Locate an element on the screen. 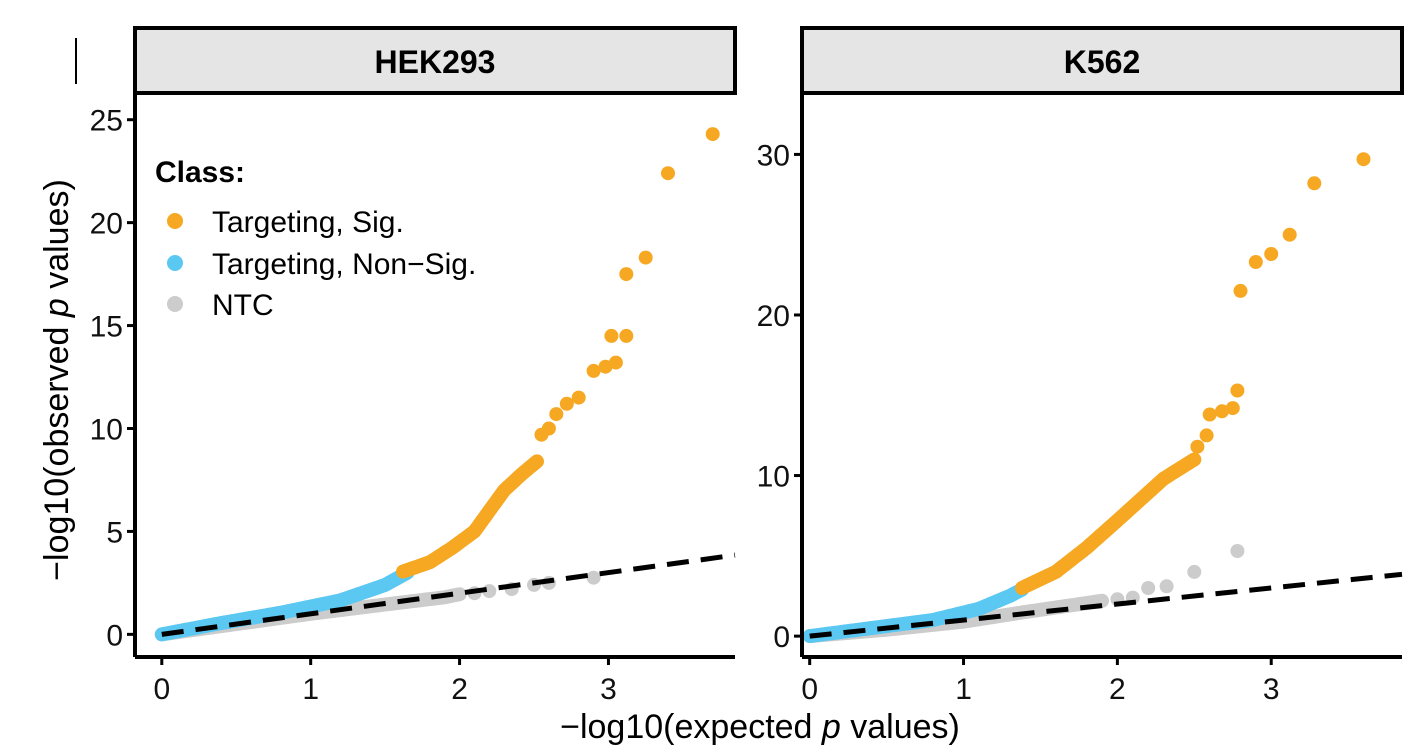 The image size is (1414, 753). legend-dot-targeting-nonsig is located at coordinates (175, 263).